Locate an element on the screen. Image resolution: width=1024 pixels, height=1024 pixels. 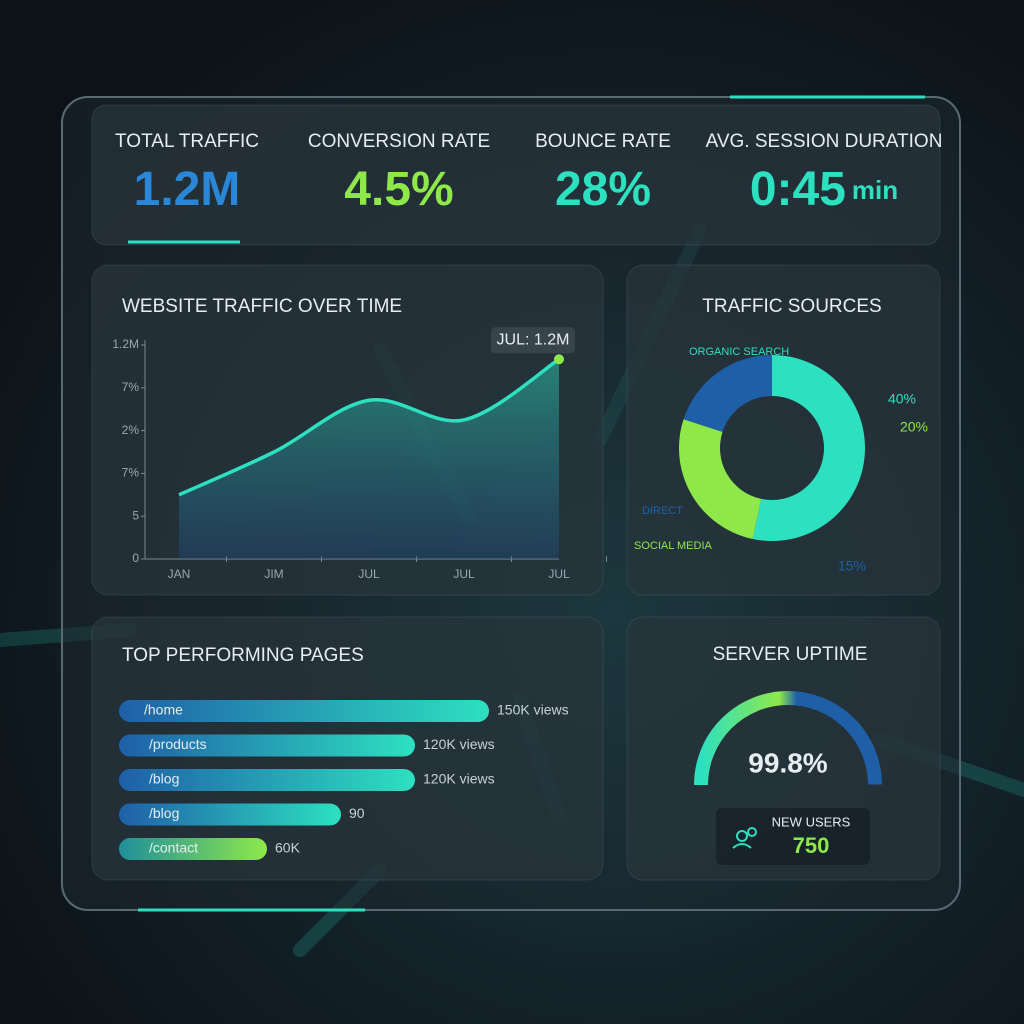
kpi-number: 28% is located at coordinates (603, 189).